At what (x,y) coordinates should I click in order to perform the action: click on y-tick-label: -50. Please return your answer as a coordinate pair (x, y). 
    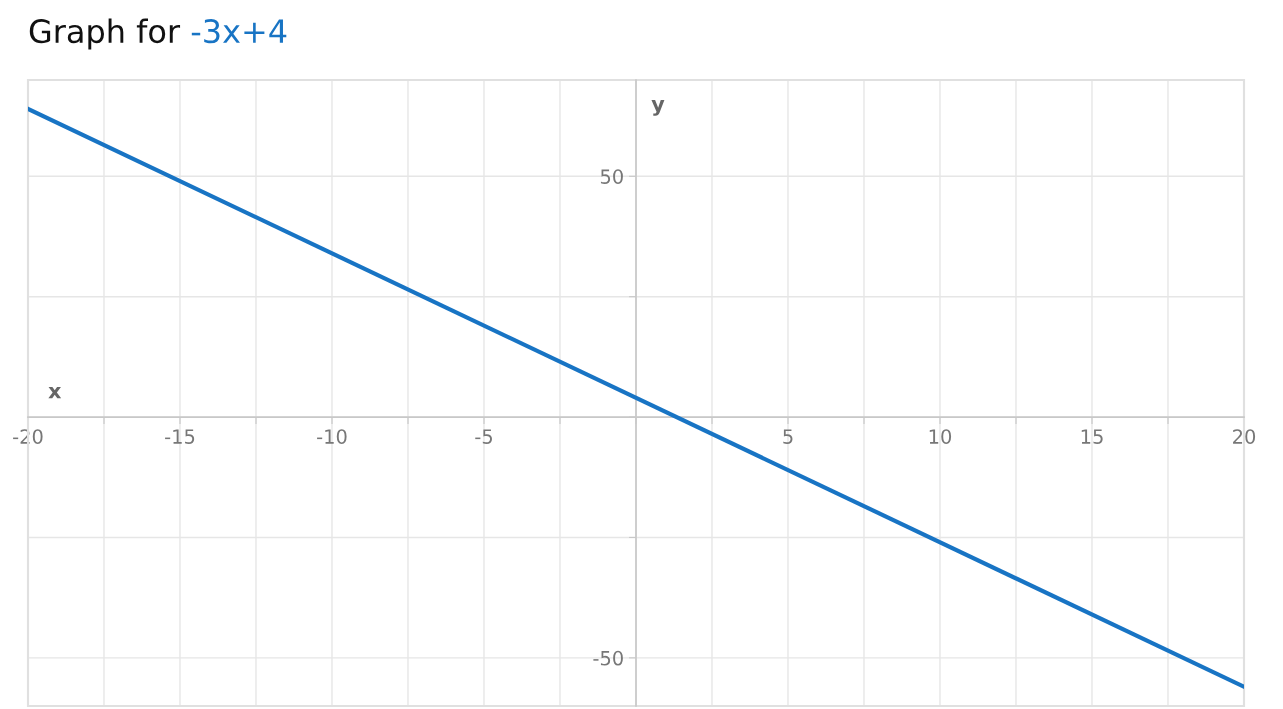
    Looking at the image, I should click on (608, 658).